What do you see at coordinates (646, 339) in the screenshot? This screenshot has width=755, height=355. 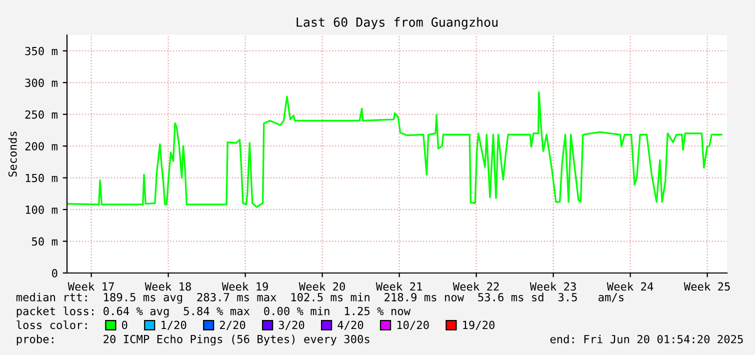 I see `text: end: Fri Jun 20 01:54:20 2025` at bounding box center [646, 339].